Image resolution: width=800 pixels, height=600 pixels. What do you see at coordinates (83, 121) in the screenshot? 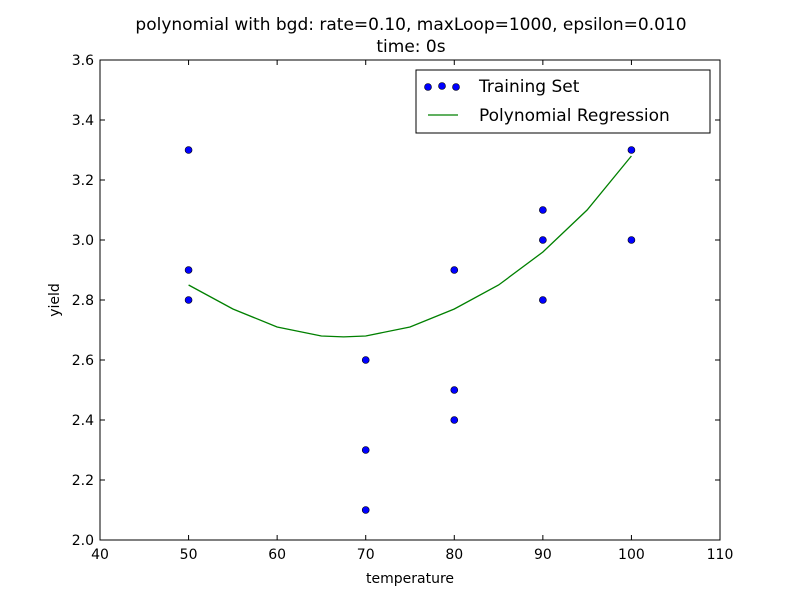
I see `y-tick-label: 3.4` at bounding box center [83, 121].